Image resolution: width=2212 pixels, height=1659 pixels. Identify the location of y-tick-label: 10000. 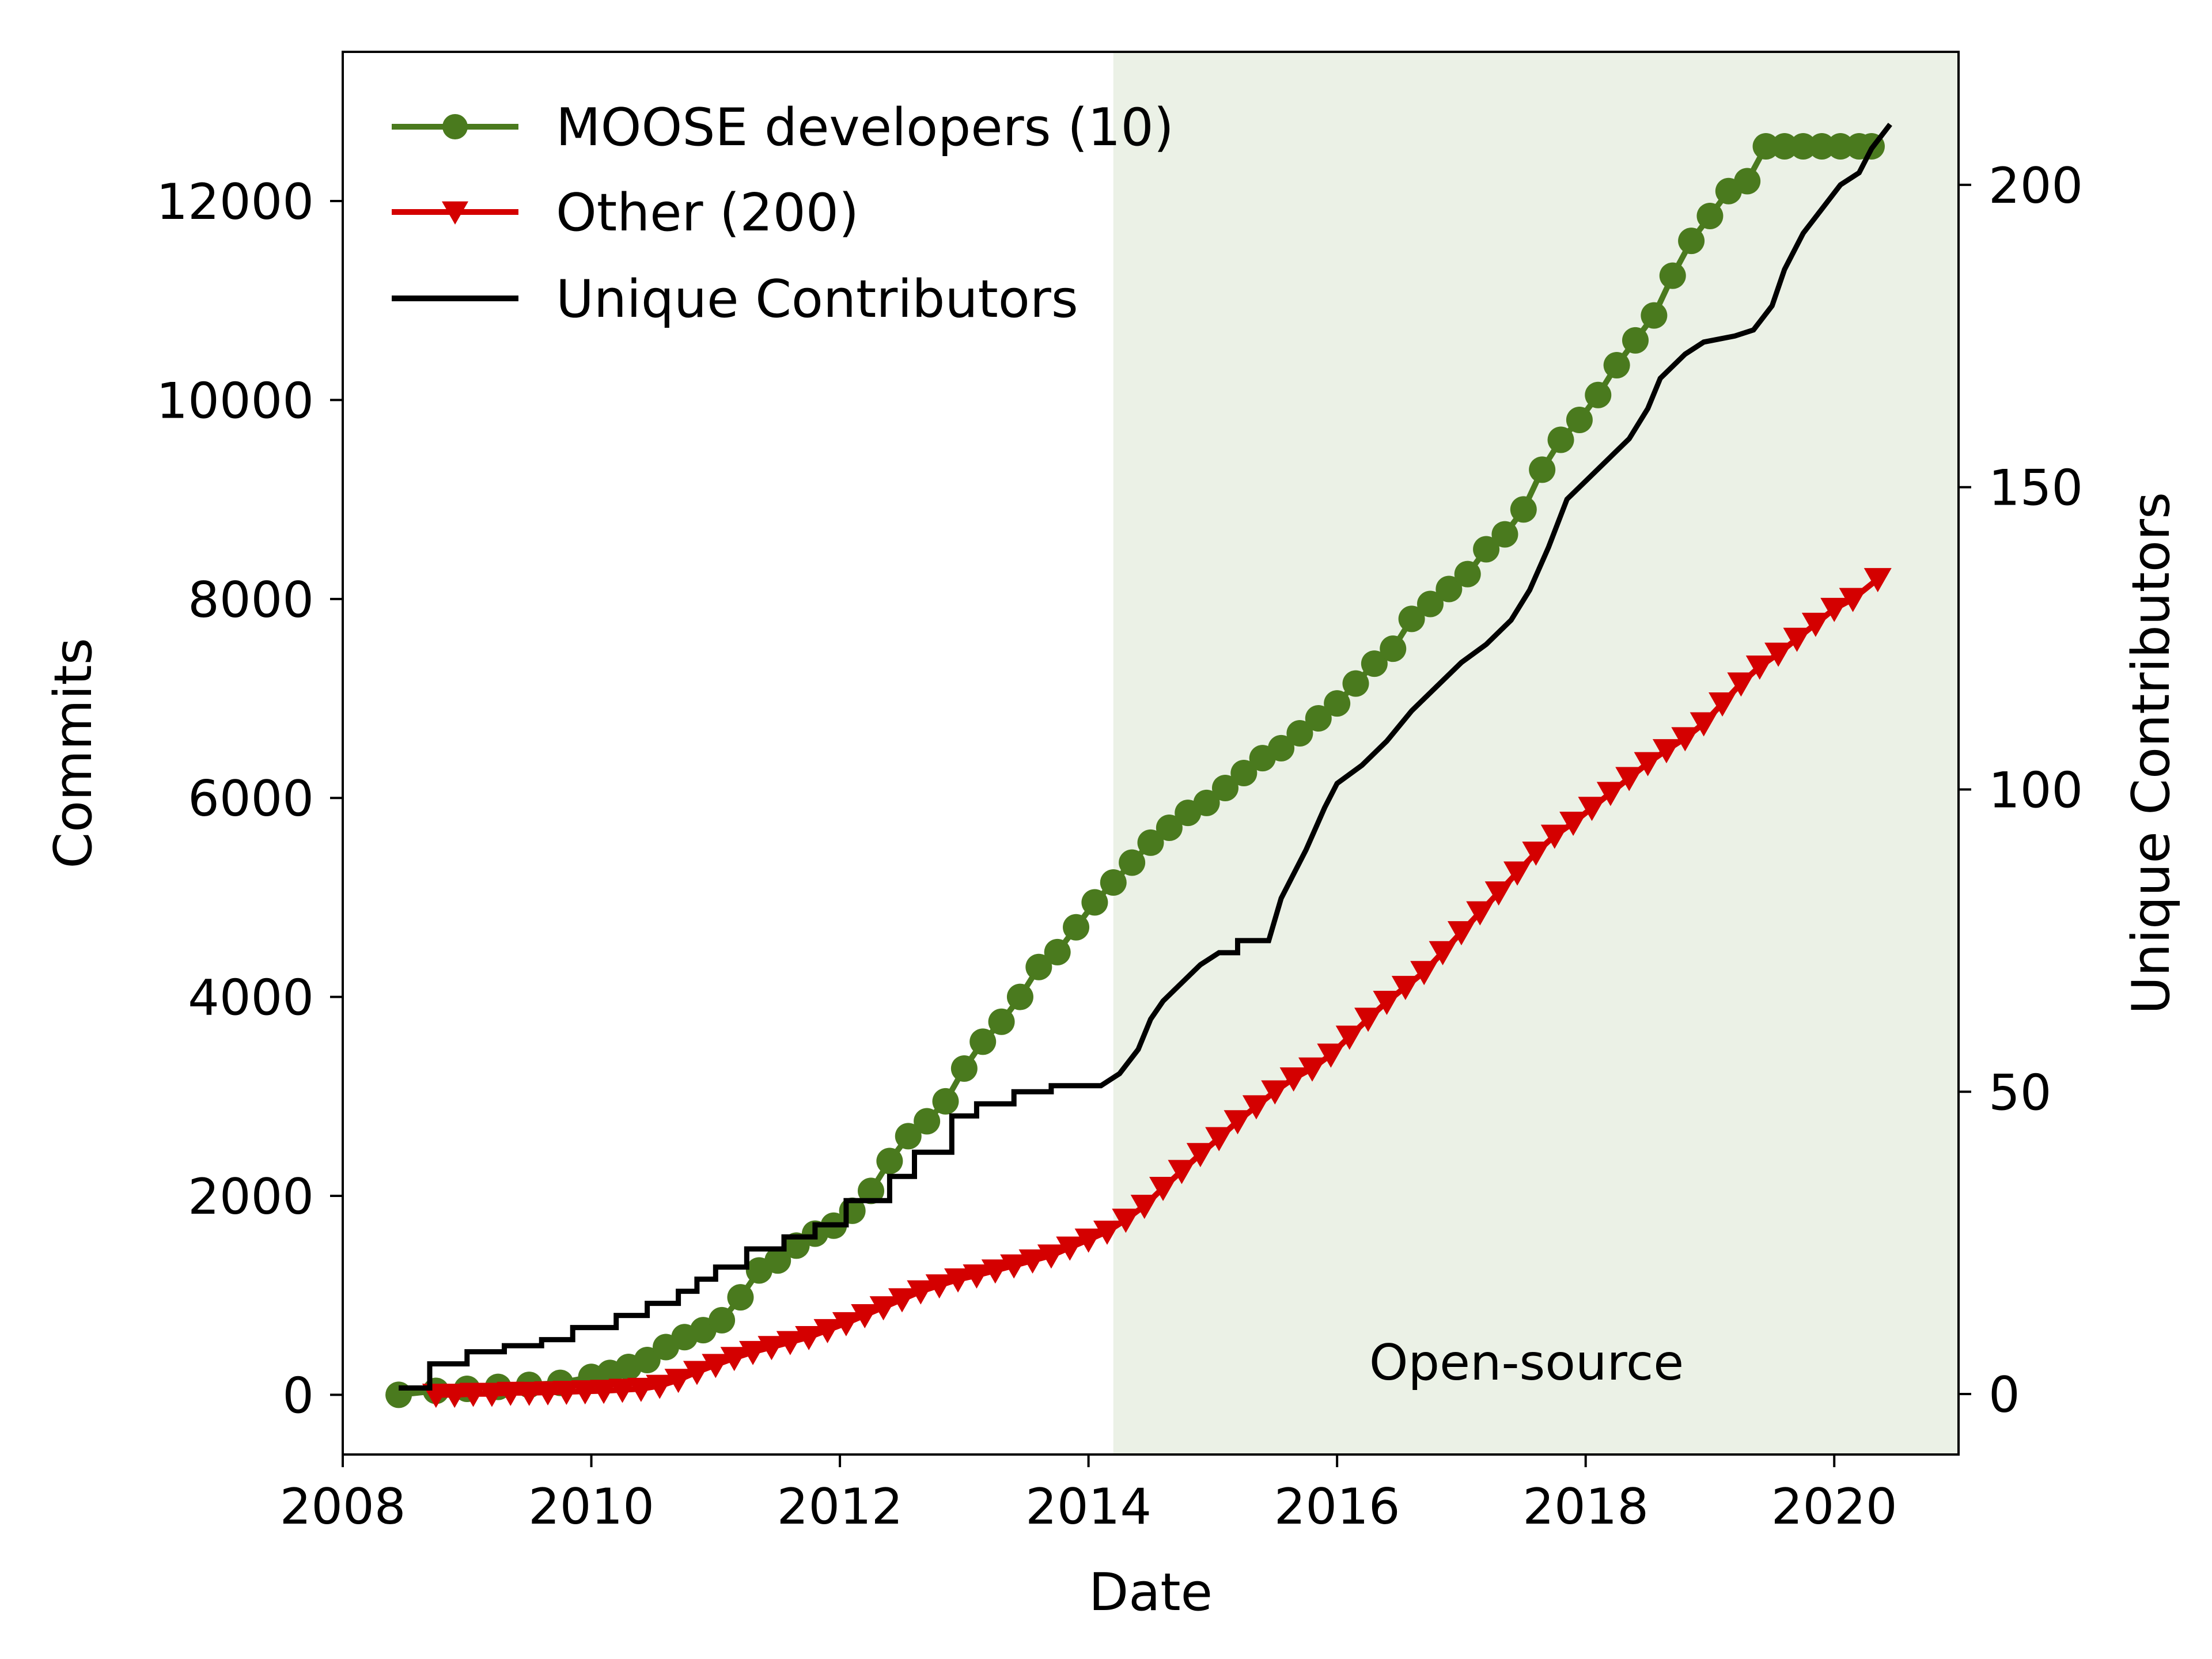
(235, 401).